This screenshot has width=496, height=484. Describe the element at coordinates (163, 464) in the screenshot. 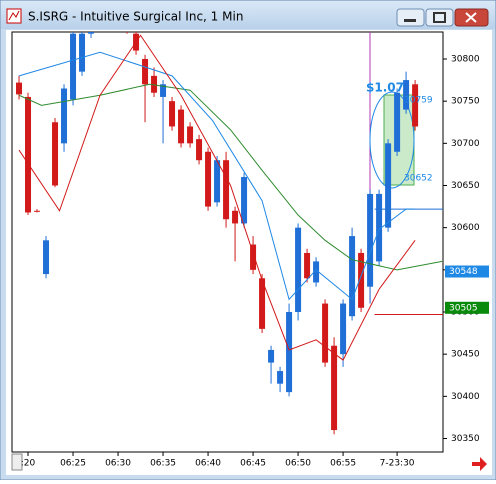

I see `x-tick-label: 06:35` at that location.